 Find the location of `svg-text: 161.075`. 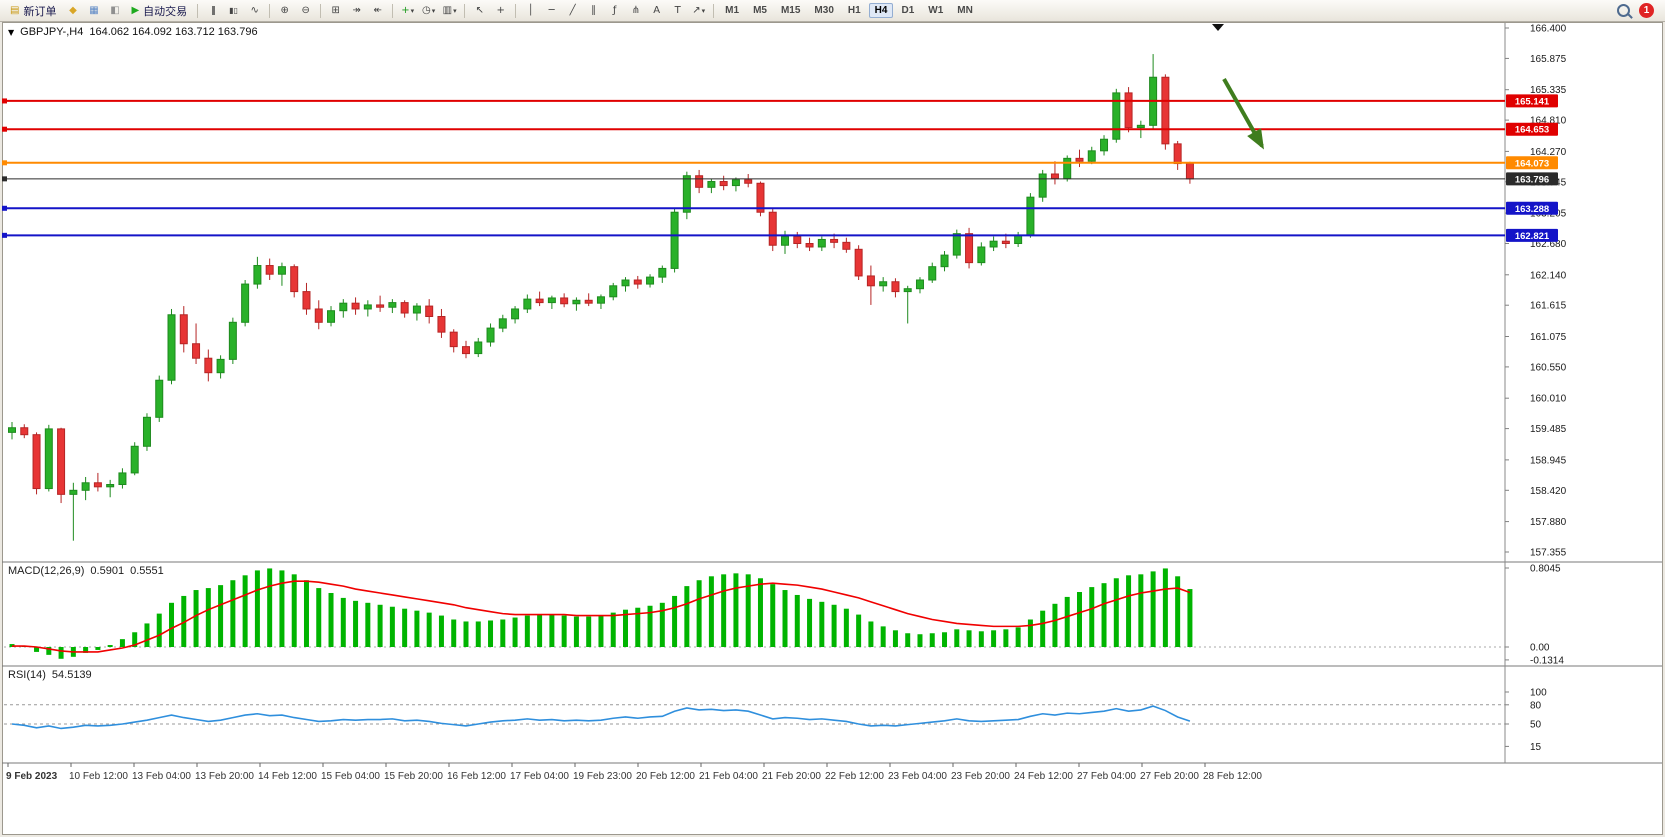

svg-text: 161.075 is located at coordinates (1548, 337).